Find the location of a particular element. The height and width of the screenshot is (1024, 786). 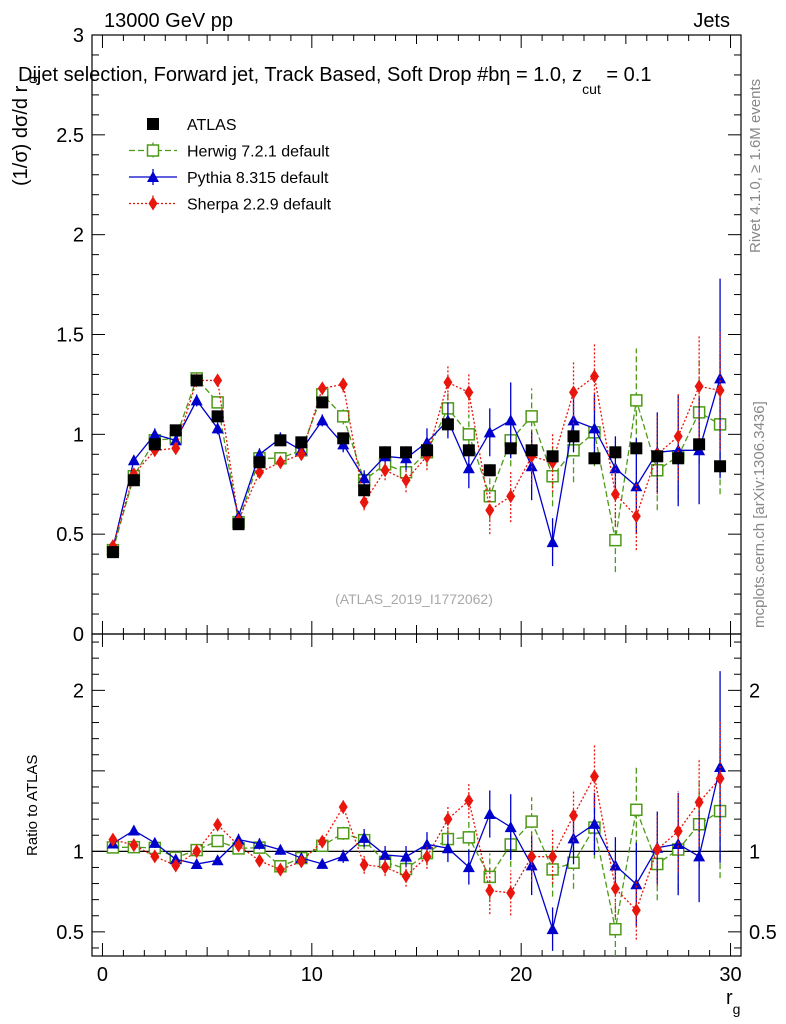

x-axis-label: rg is located at coordinates (733, 1002).